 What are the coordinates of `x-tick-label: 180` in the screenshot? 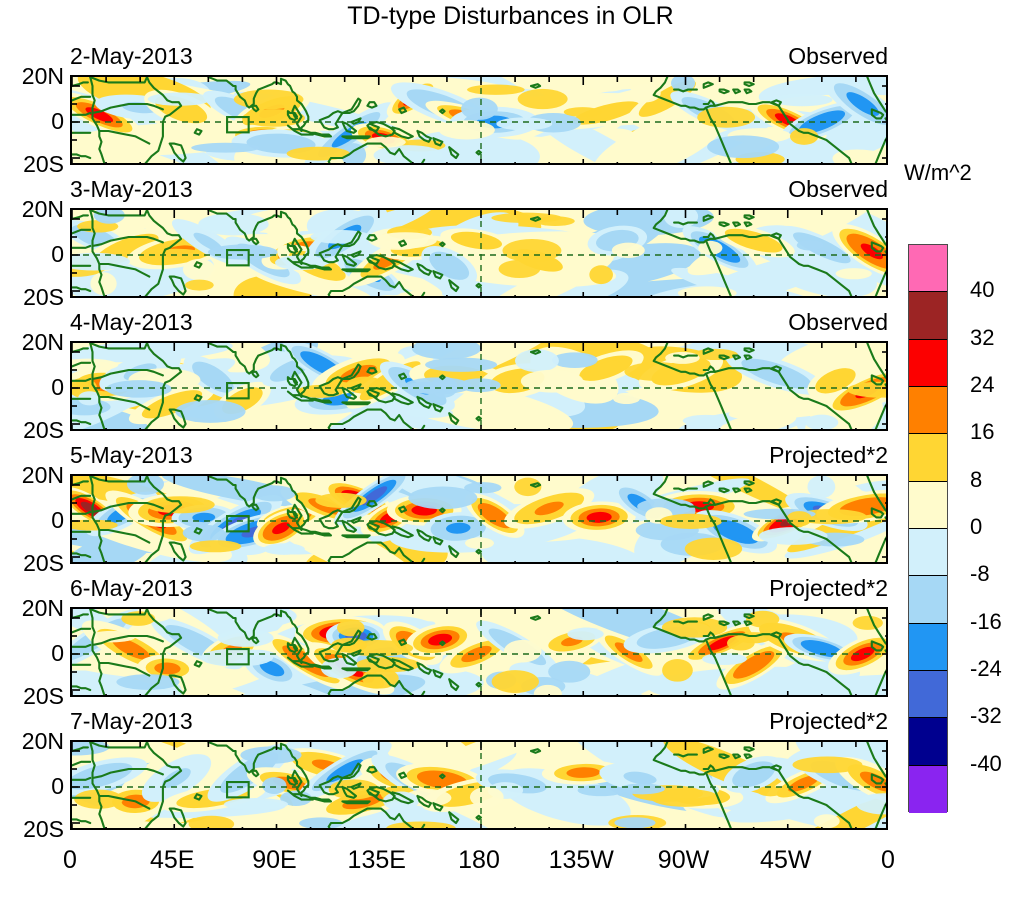 It's located at (479, 860).